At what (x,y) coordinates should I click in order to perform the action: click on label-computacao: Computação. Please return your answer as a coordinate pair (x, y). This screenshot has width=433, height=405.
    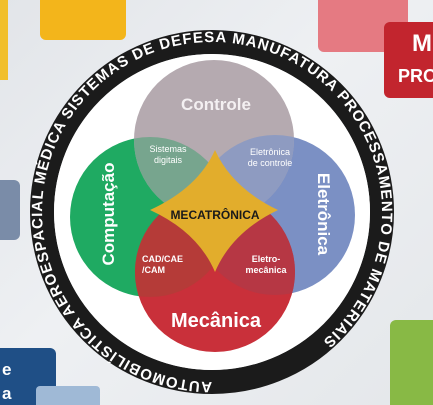
    Looking at the image, I should click on (108, 214).